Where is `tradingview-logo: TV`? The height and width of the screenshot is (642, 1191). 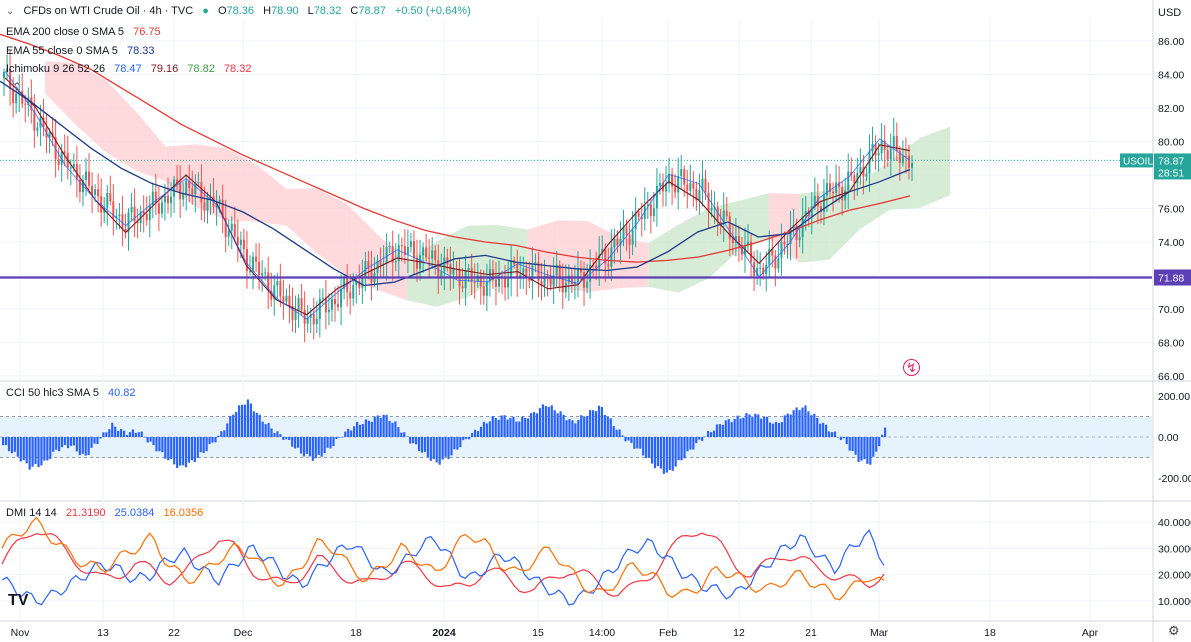
tradingview-logo: TV is located at coordinates (18, 600).